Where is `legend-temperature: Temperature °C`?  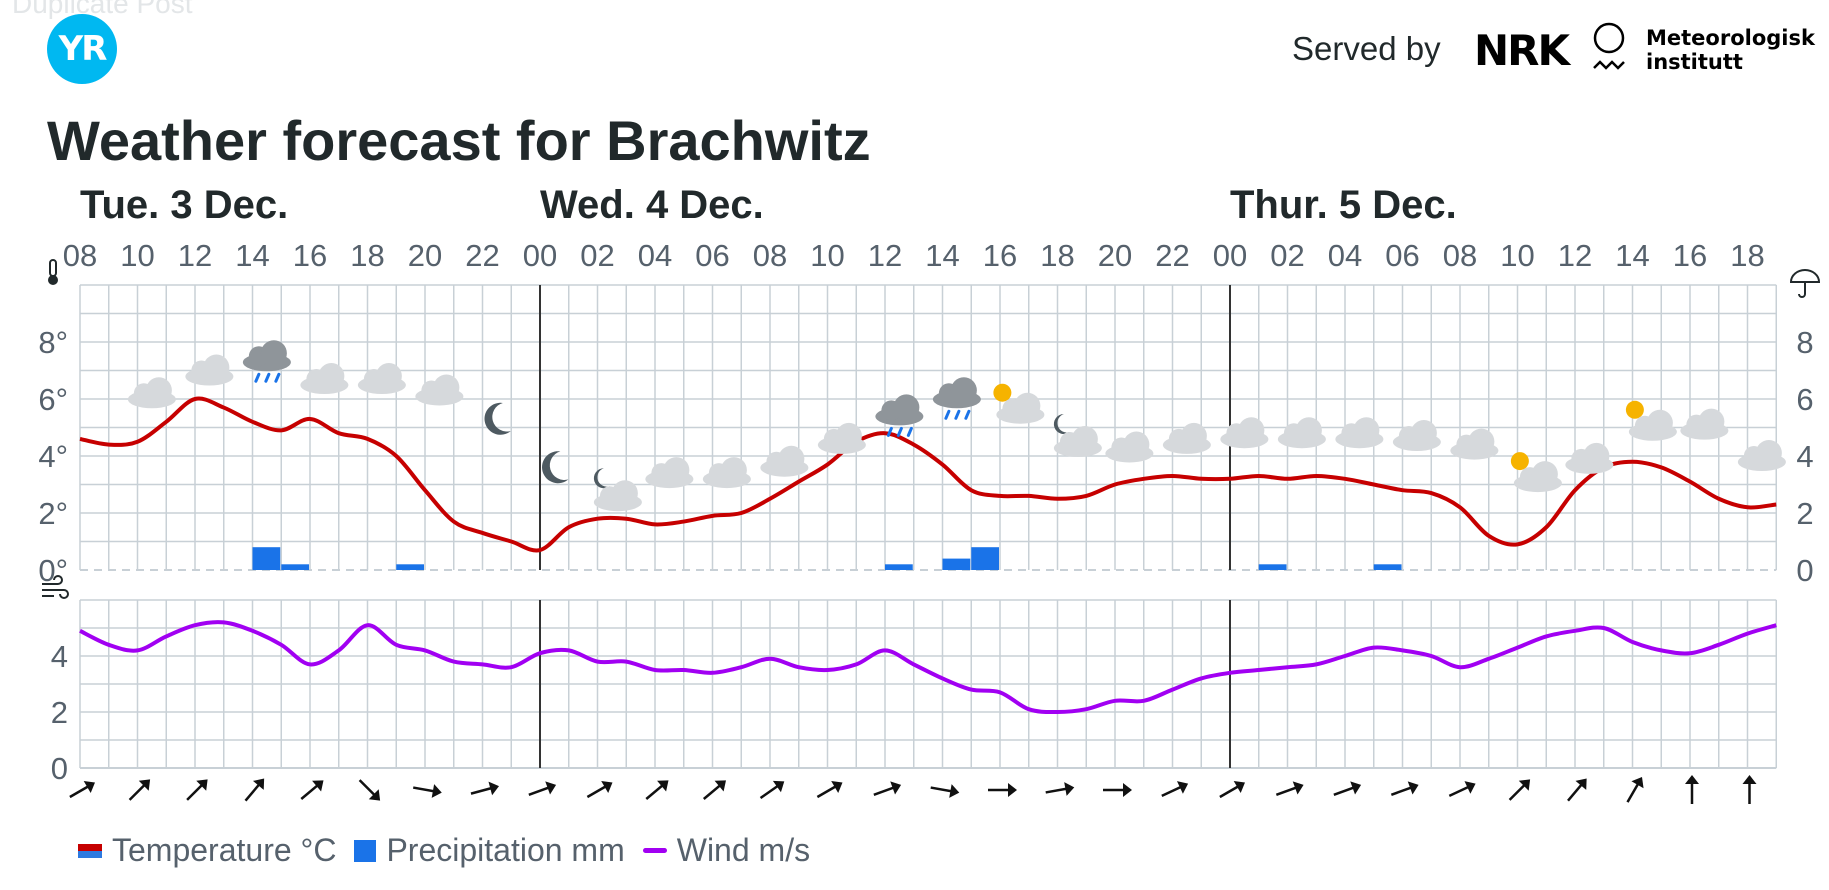
legend-temperature: Temperature °C is located at coordinates (207, 850).